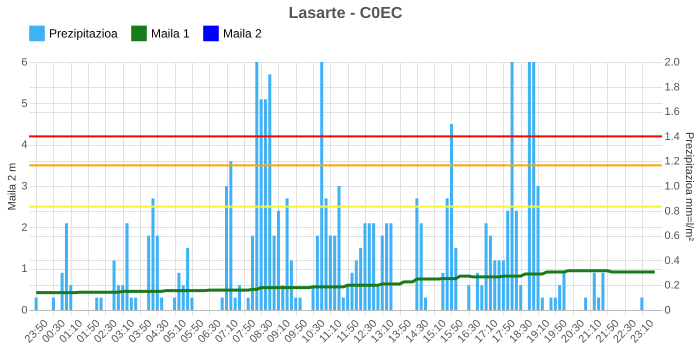 This screenshot has width=700, height=350. Describe the element at coordinates (345, 281) in the screenshot. I see `line-series` at that location.